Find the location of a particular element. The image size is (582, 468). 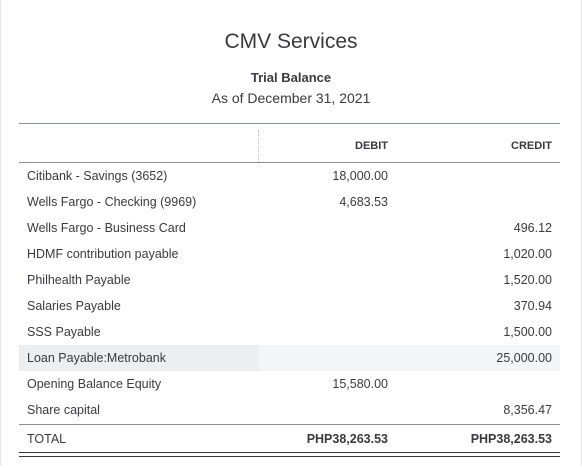

account-name: Salaries Payable is located at coordinates (74, 306).